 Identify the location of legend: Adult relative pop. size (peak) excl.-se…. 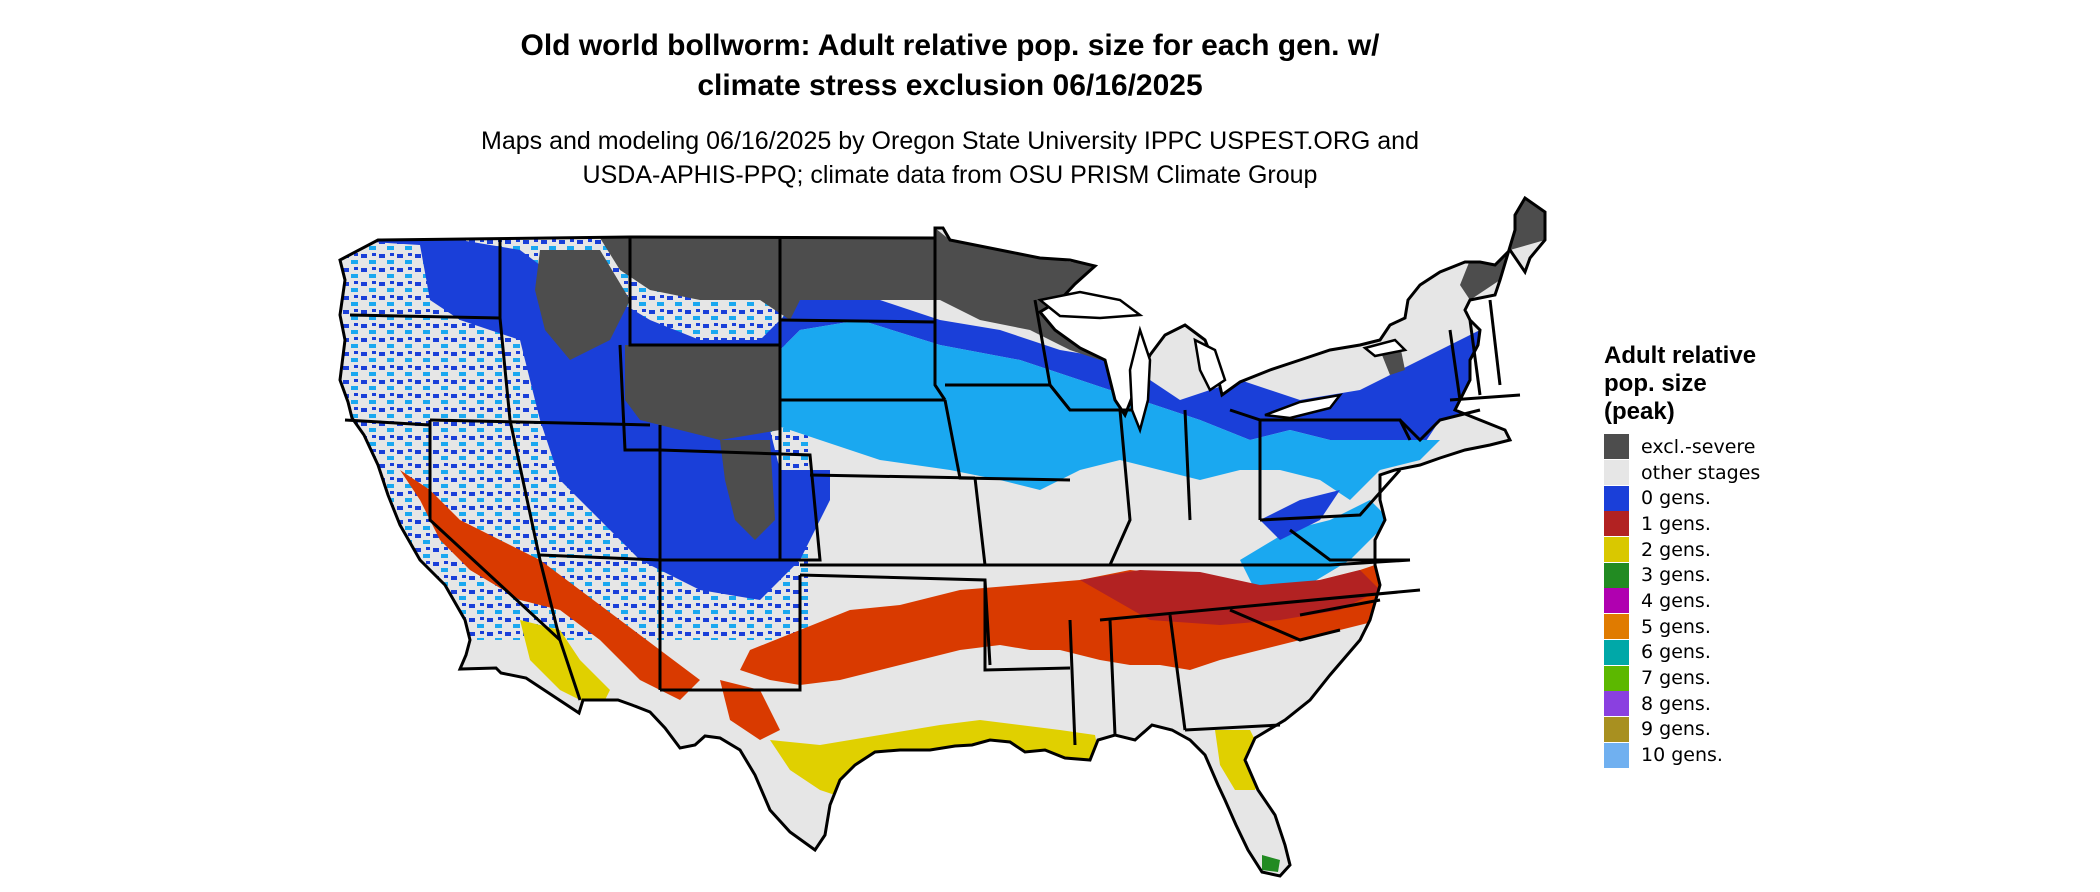
(1754, 555).